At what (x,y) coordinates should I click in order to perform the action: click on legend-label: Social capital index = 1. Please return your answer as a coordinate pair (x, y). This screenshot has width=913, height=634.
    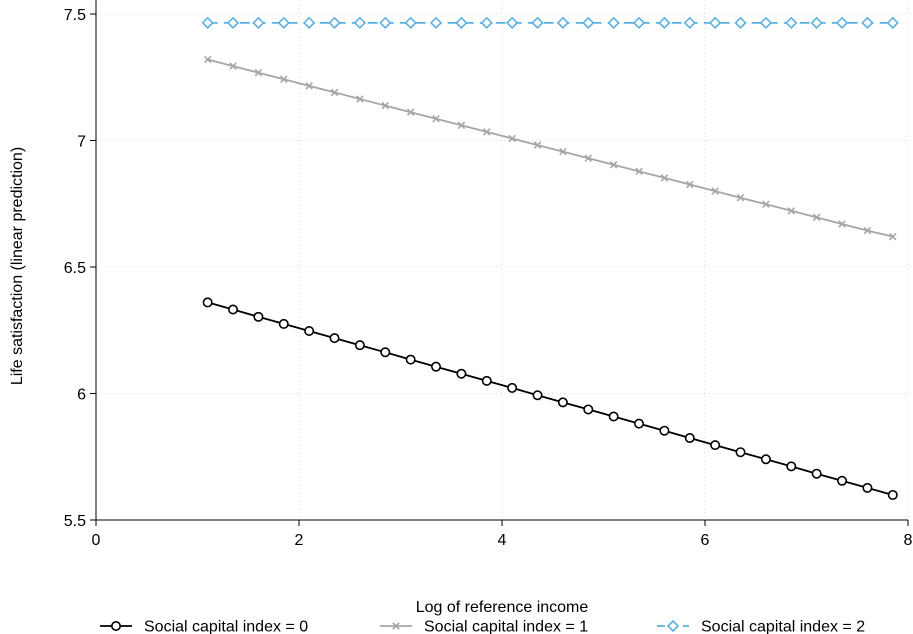
    Looking at the image, I should click on (506, 626).